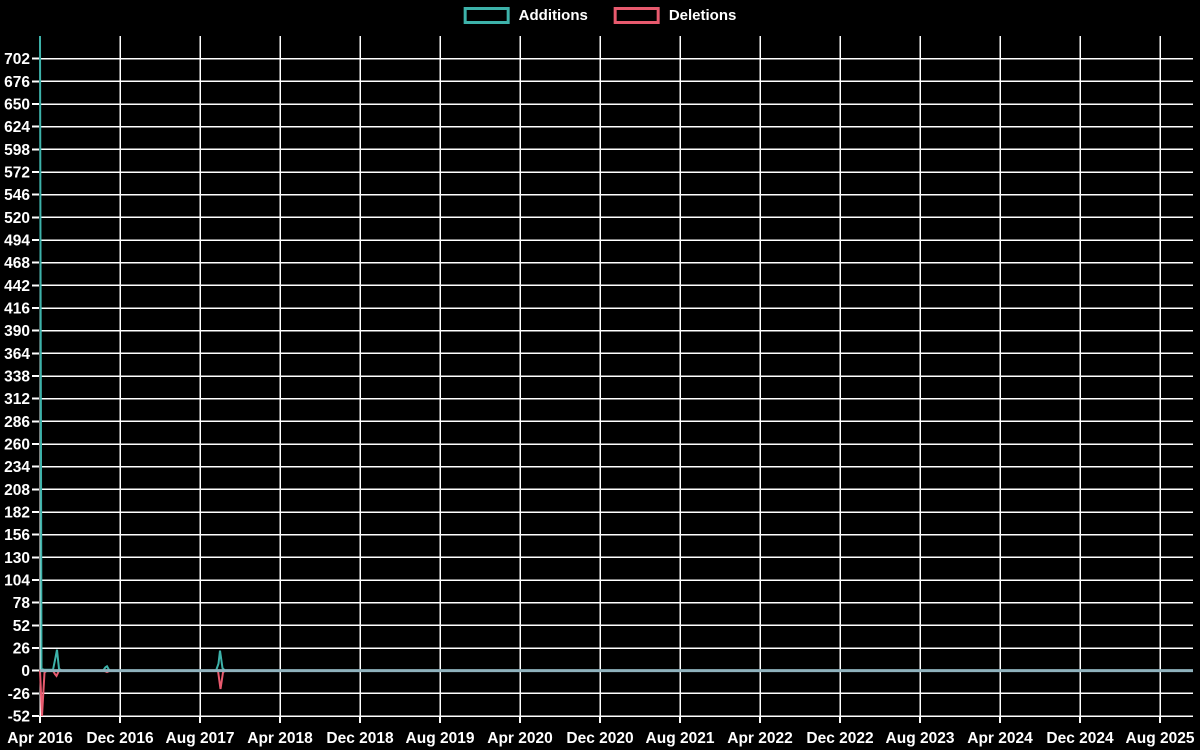  What do you see at coordinates (839, 738) in the screenshot?
I see `x-tick-label: Dec 2022` at bounding box center [839, 738].